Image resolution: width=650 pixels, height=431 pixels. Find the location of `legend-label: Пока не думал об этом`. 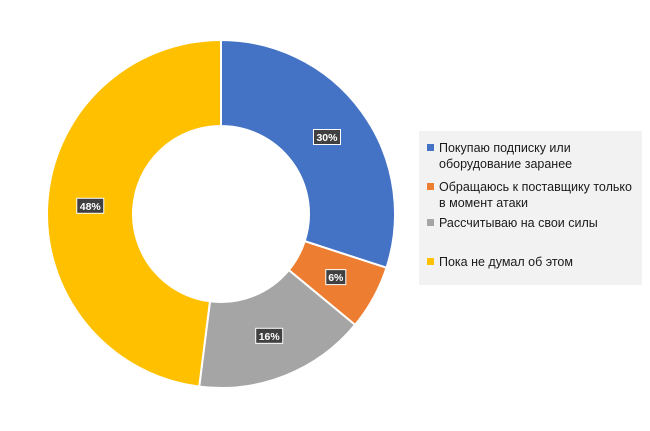

legend-label: Пока не думал об этом is located at coordinates (506, 262).